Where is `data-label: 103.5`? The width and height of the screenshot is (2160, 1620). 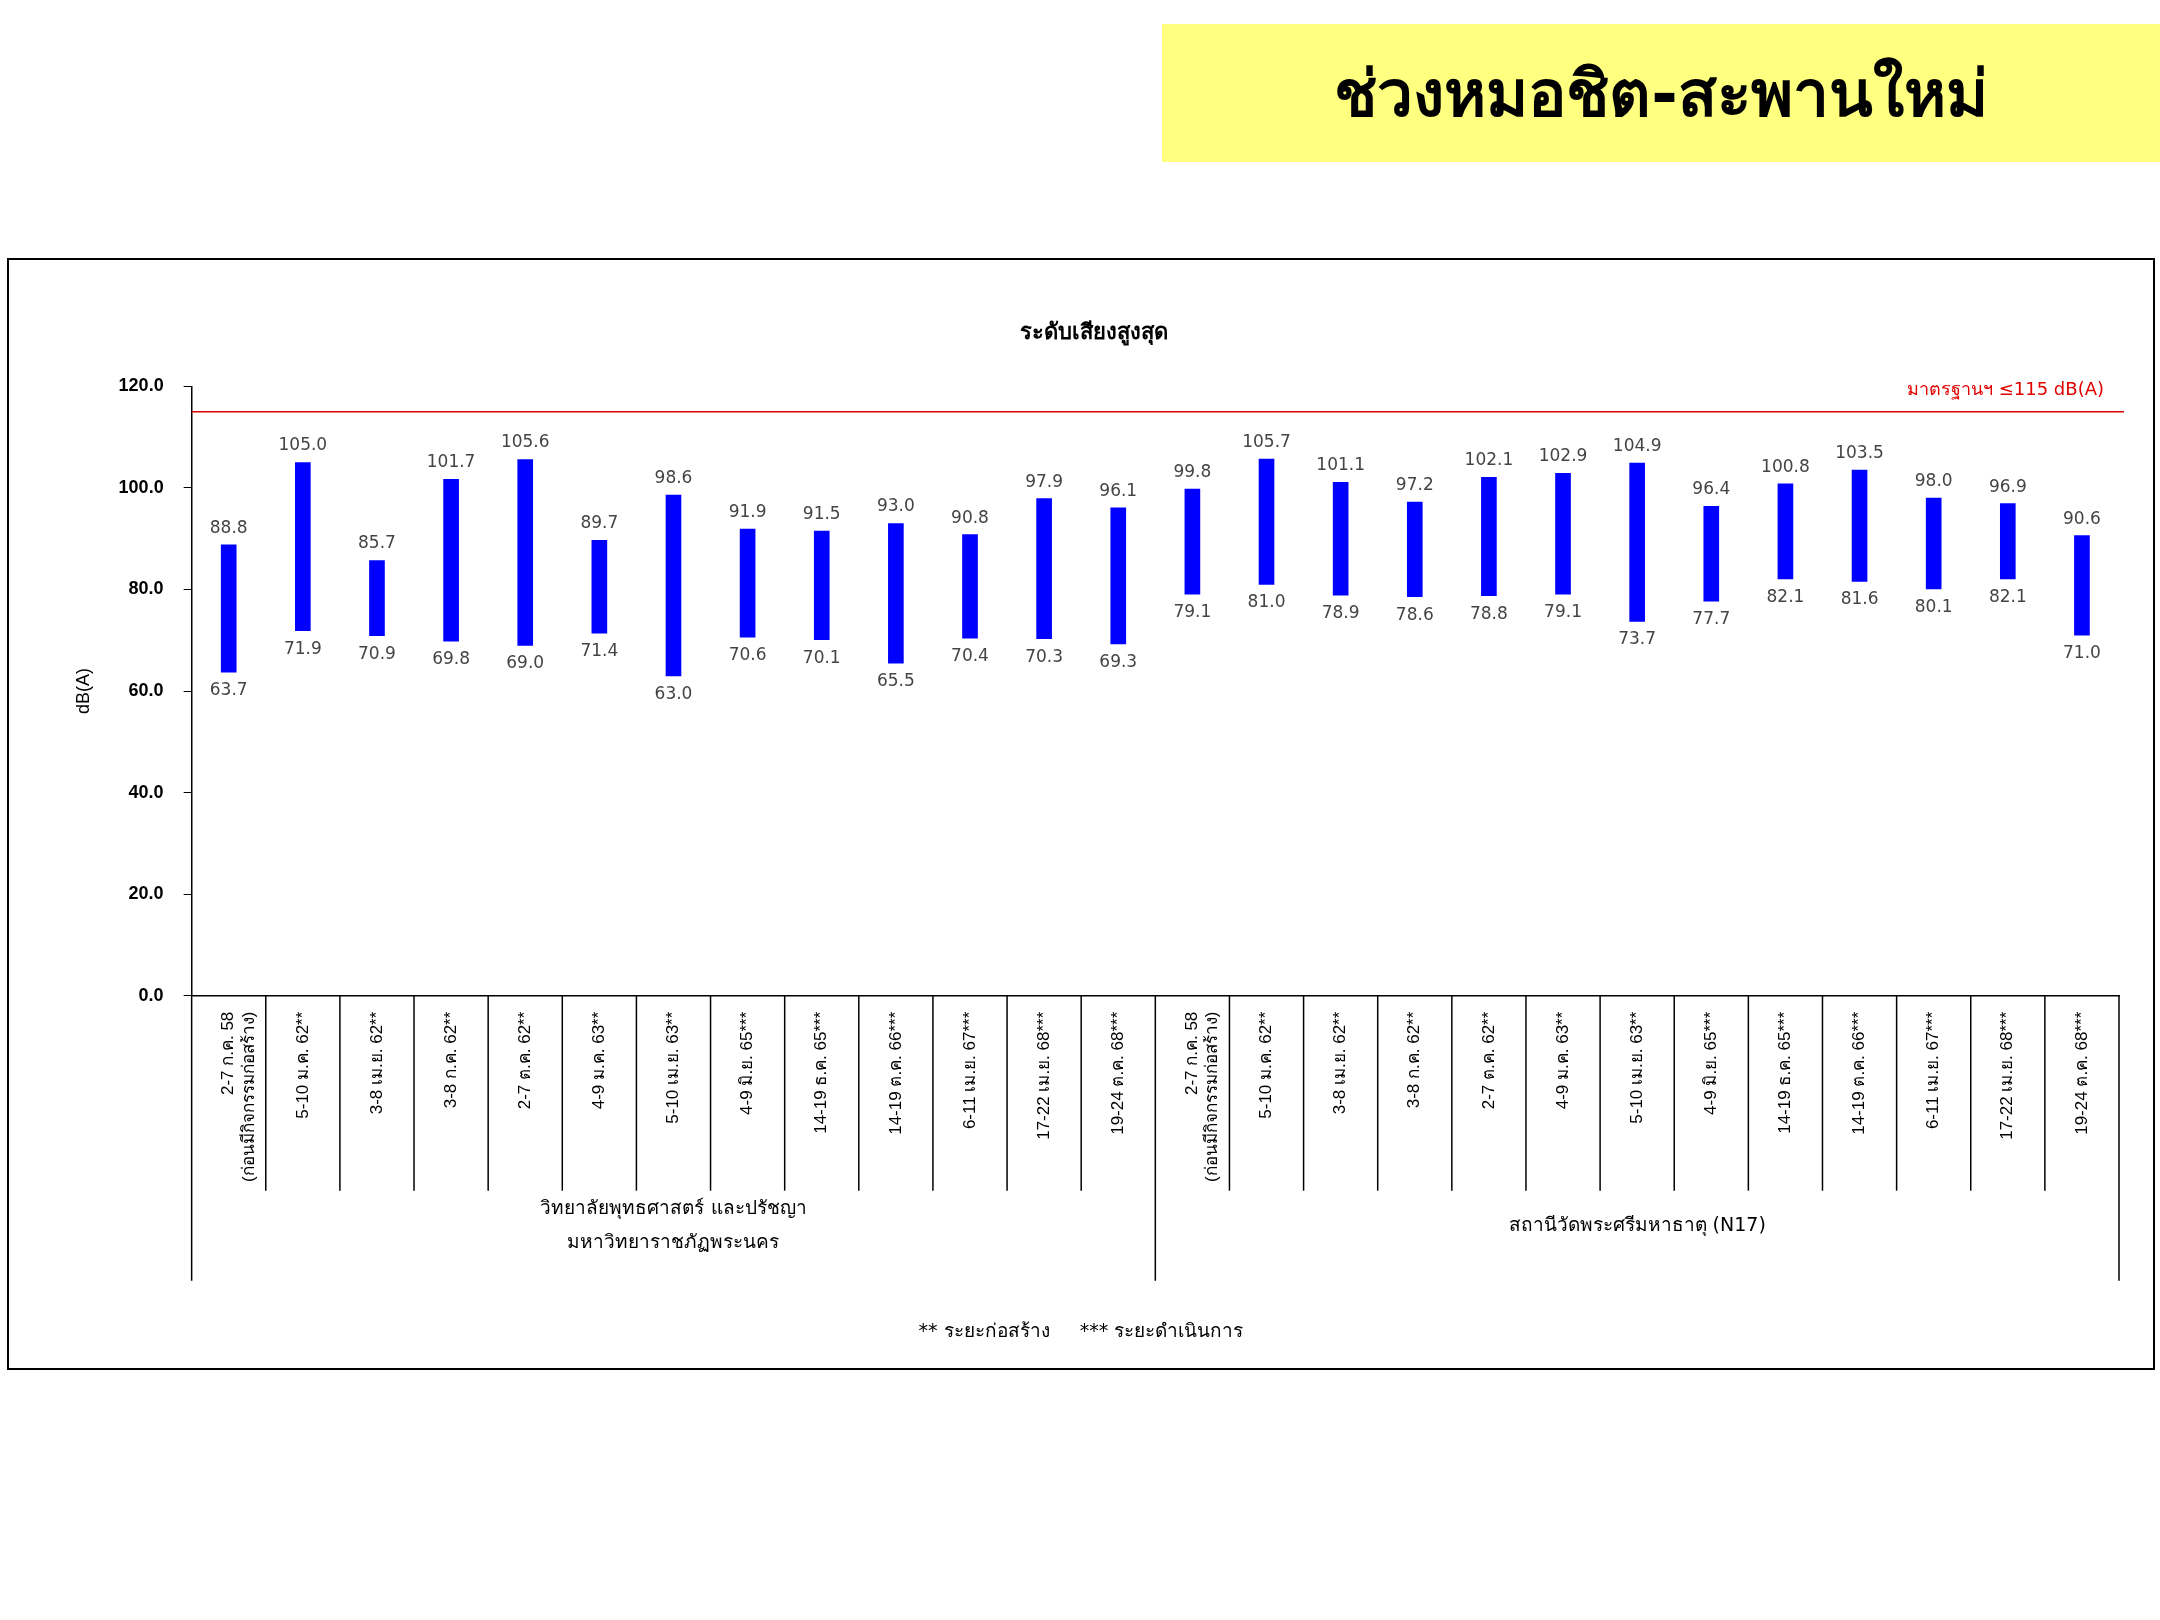
data-label: 103.5 is located at coordinates (1859, 452).